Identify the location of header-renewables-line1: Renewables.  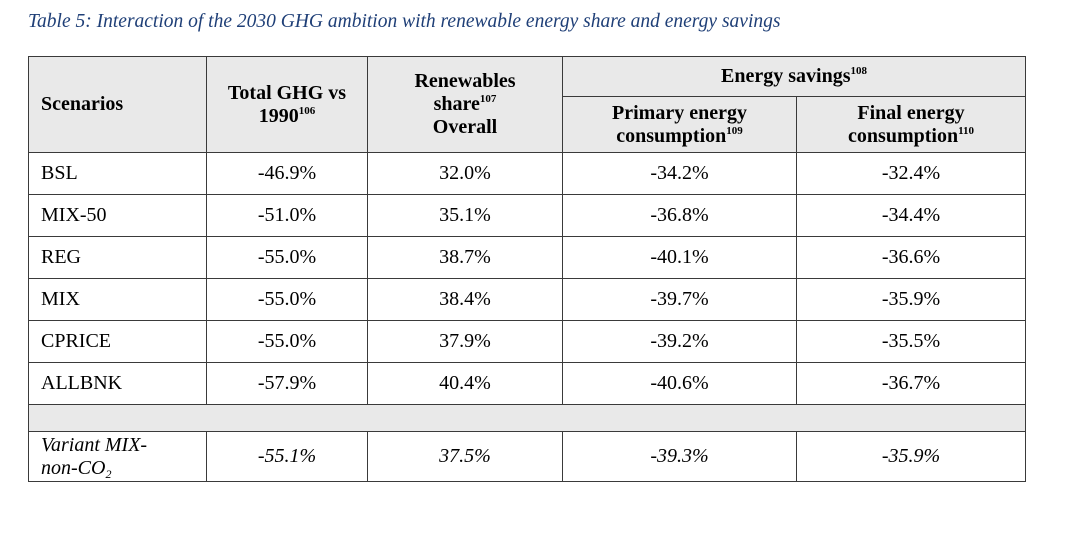
(465, 81).